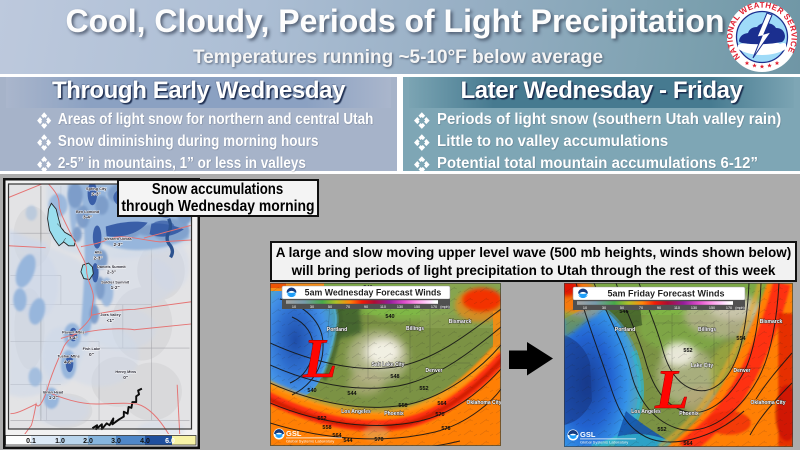 The width and height of the screenshot is (800, 450). What do you see at coordinates (118, 239) in the screenshot?
I see `svg-text: Western Uintas` at bounding box center [118, 239].